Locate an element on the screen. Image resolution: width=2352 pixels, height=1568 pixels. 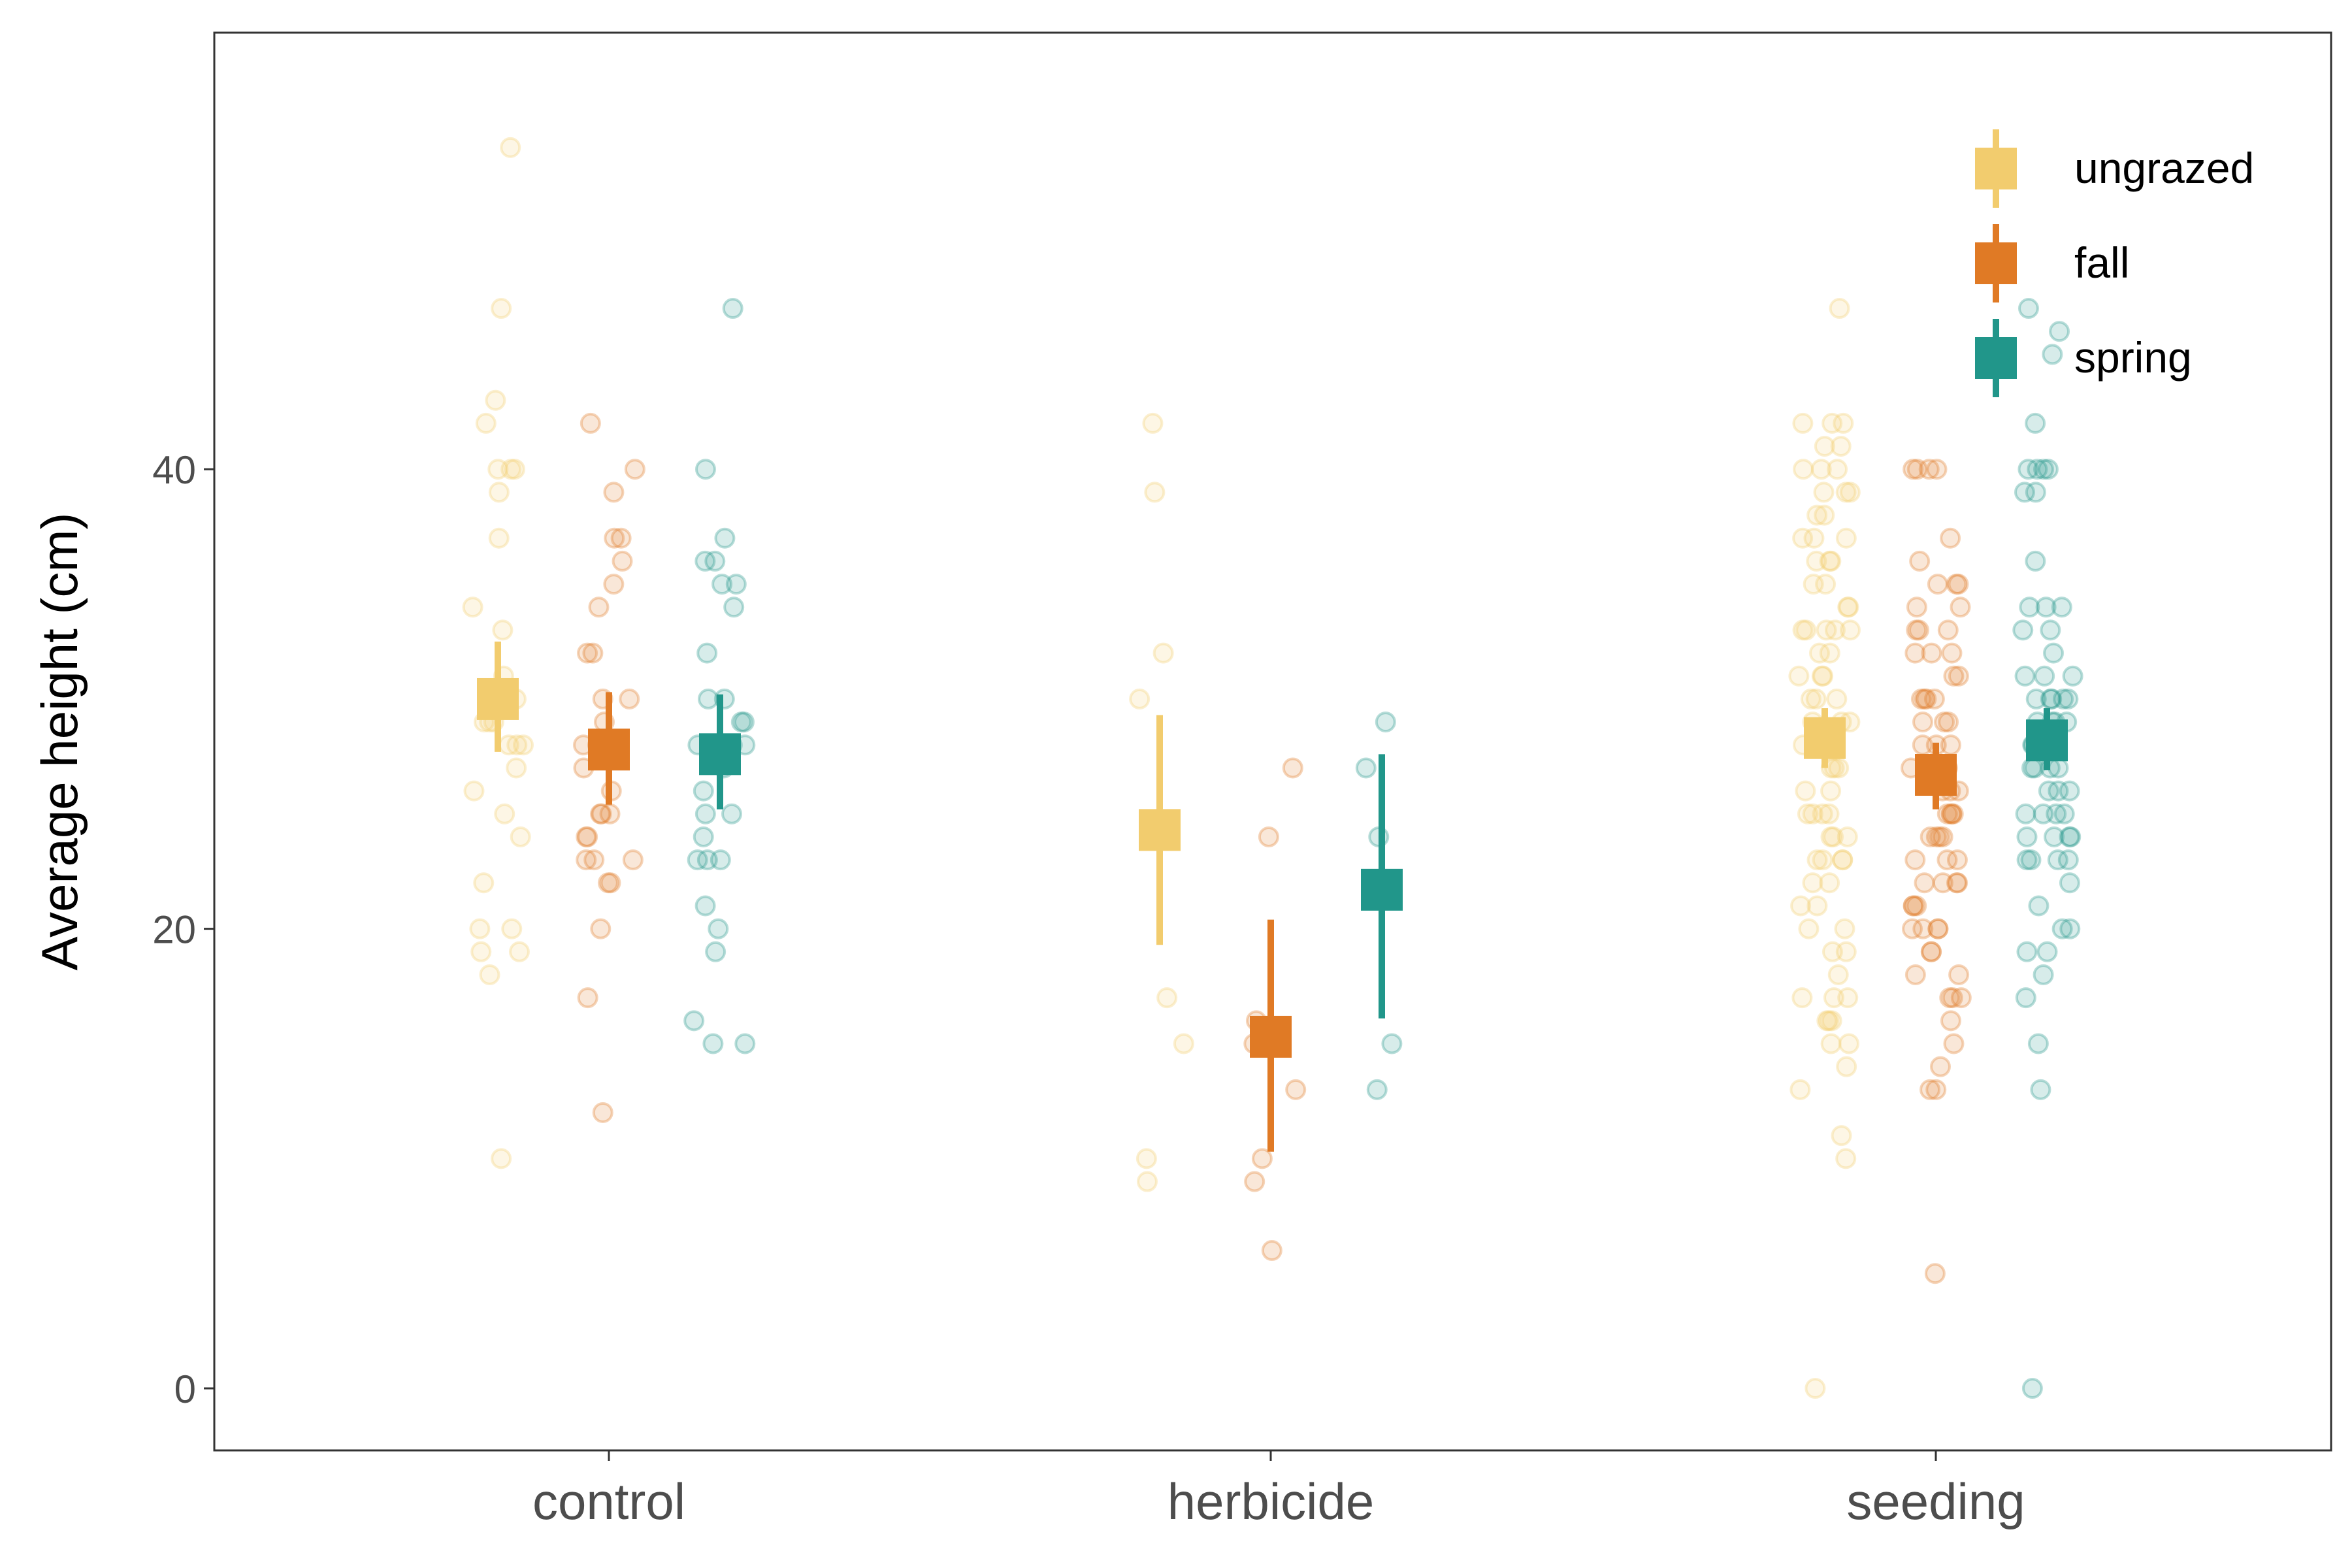
x-tick-label-control: control is located at coordinates (608, 1501).